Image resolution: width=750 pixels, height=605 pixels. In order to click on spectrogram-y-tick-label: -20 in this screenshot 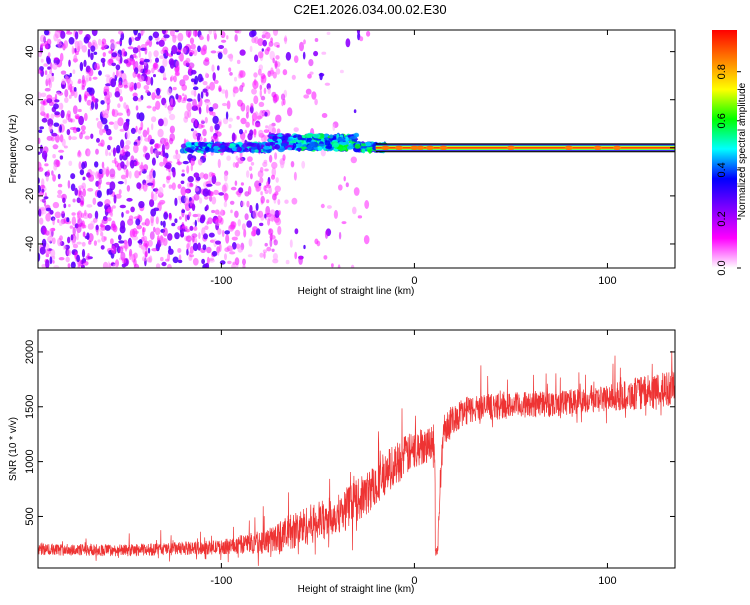, I will do `click(30, 196)`.